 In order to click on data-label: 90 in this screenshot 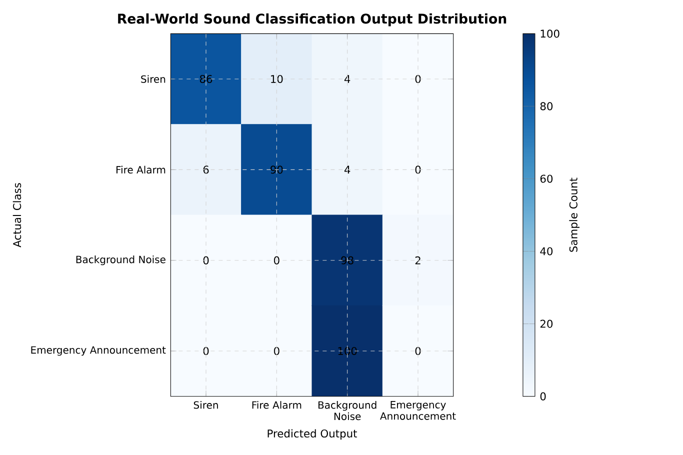, I will do `click(276, 170)`.